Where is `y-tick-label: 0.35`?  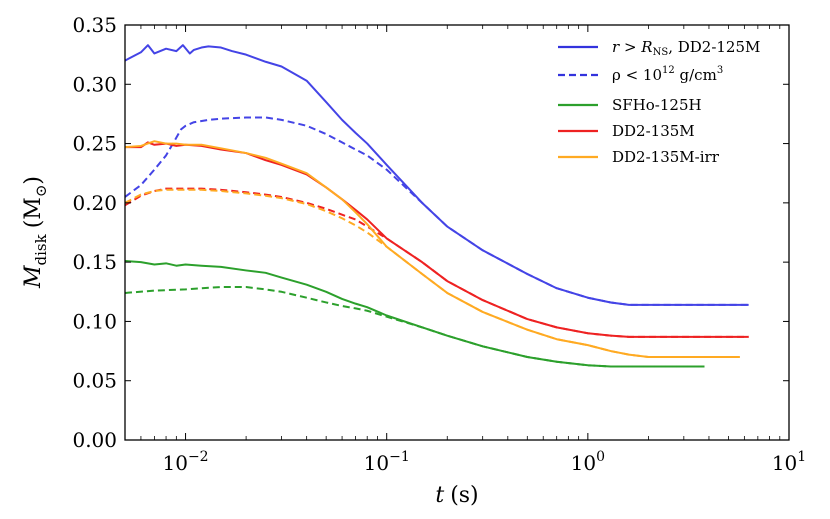 y-tick-label: 0.35 is located at coordinates (94, 25).